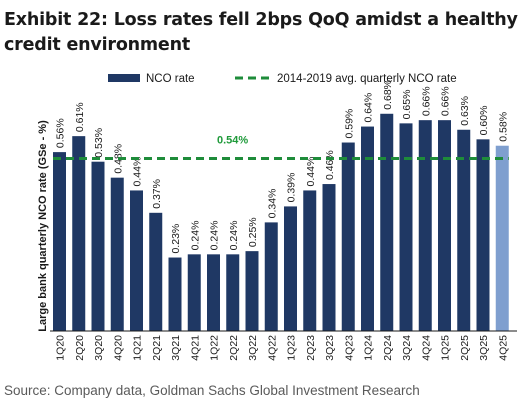 Image resolution: width=531 pixels, height=416 pixels. What do you see at coordinates (61, 133) in the screenshot?
I see `data-label-1Q20: 0.56%` at bounding box center [61, 133].